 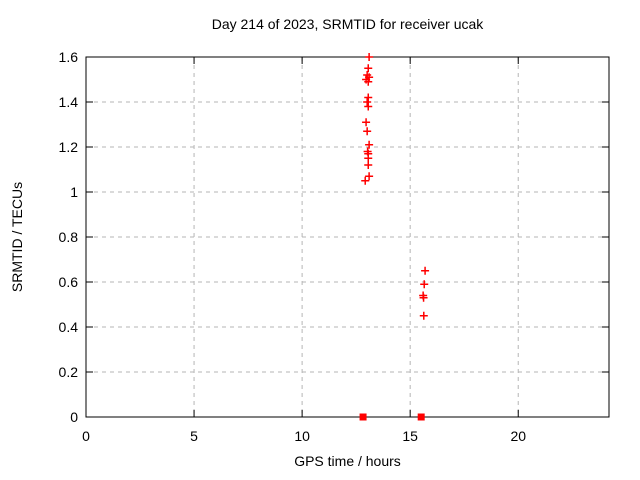 I want to click on ytick-label: 0.6, so click(x=69, y=282).